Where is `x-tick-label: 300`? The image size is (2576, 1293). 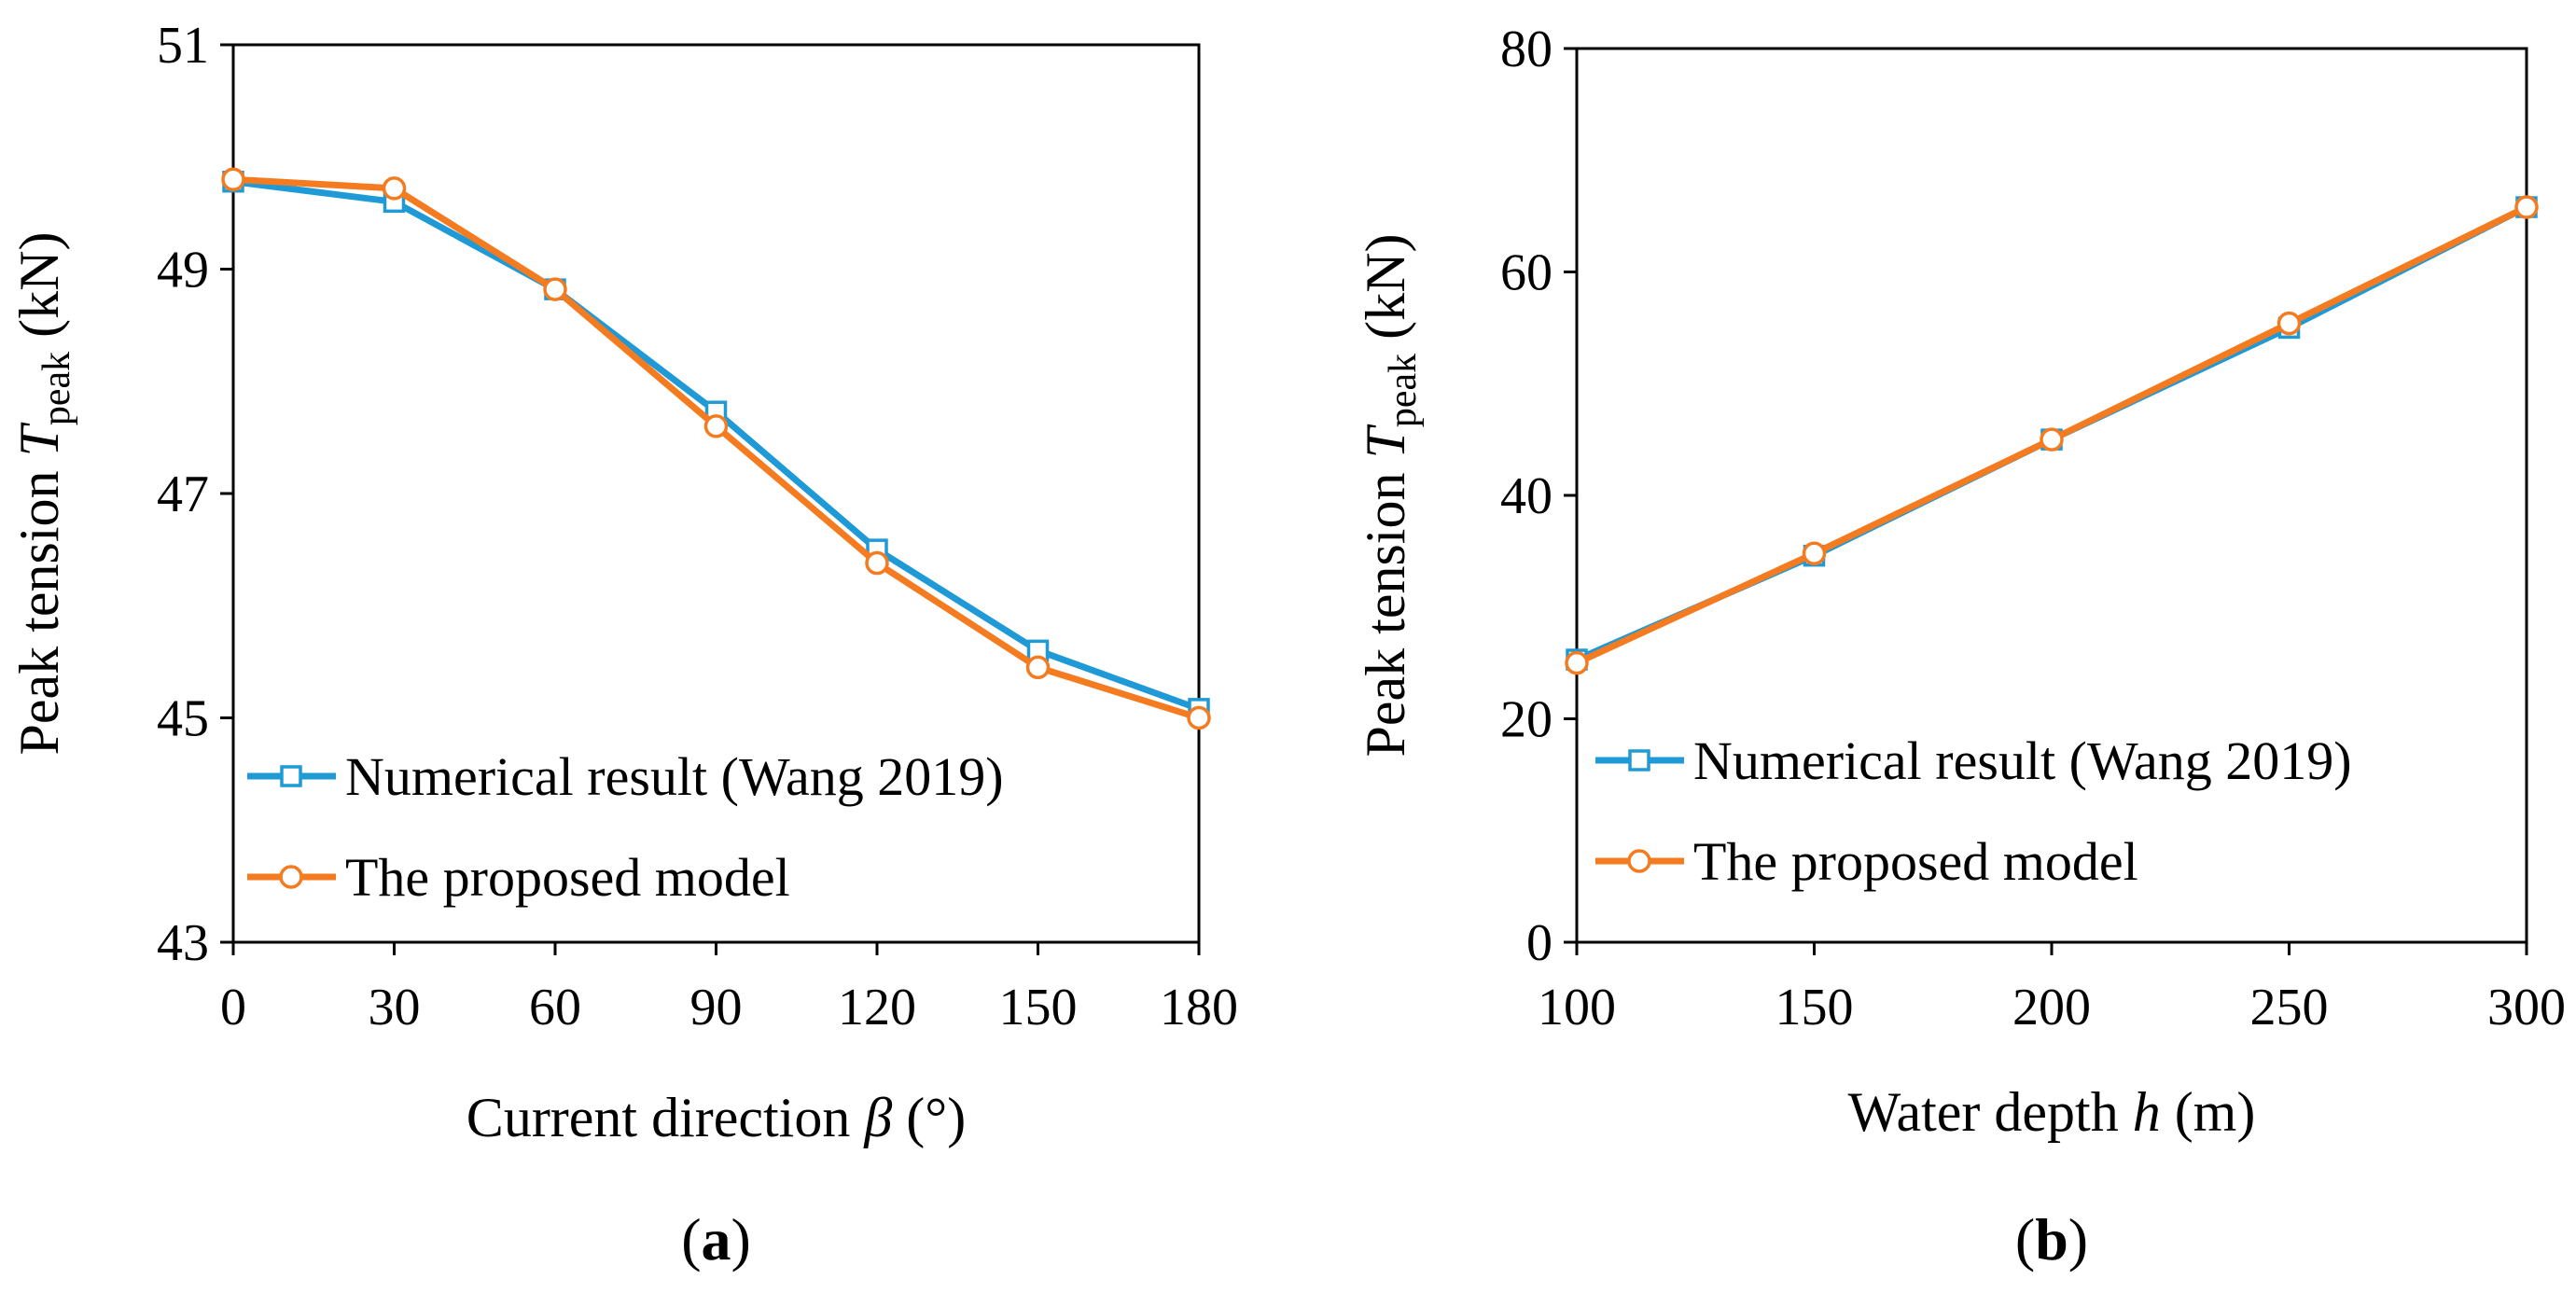
x-tick-label: 300 is located at coordinates (2526, 1008).